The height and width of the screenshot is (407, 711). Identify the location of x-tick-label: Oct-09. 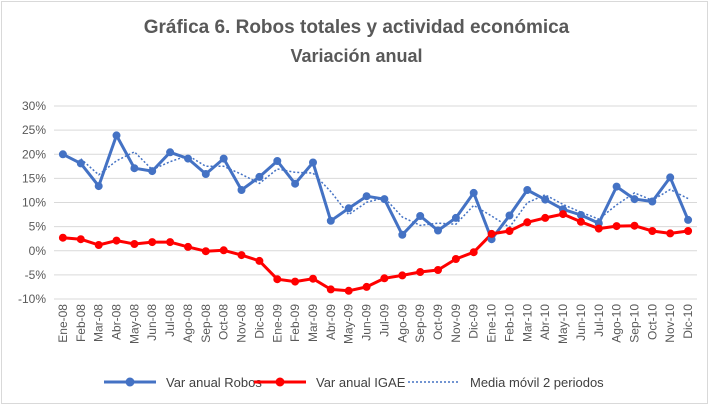
(438, 322).